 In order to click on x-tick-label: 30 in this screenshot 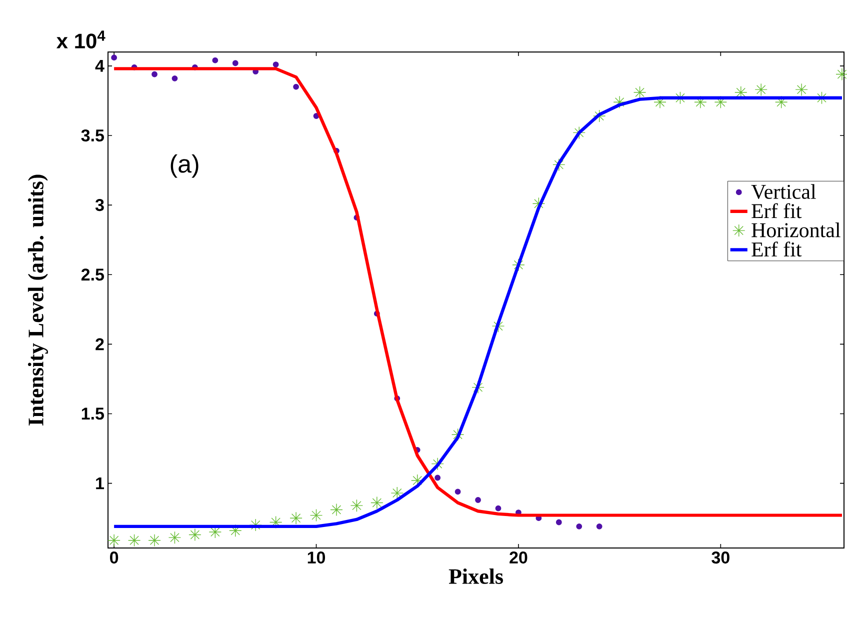, I will do `click(721, 558)`.